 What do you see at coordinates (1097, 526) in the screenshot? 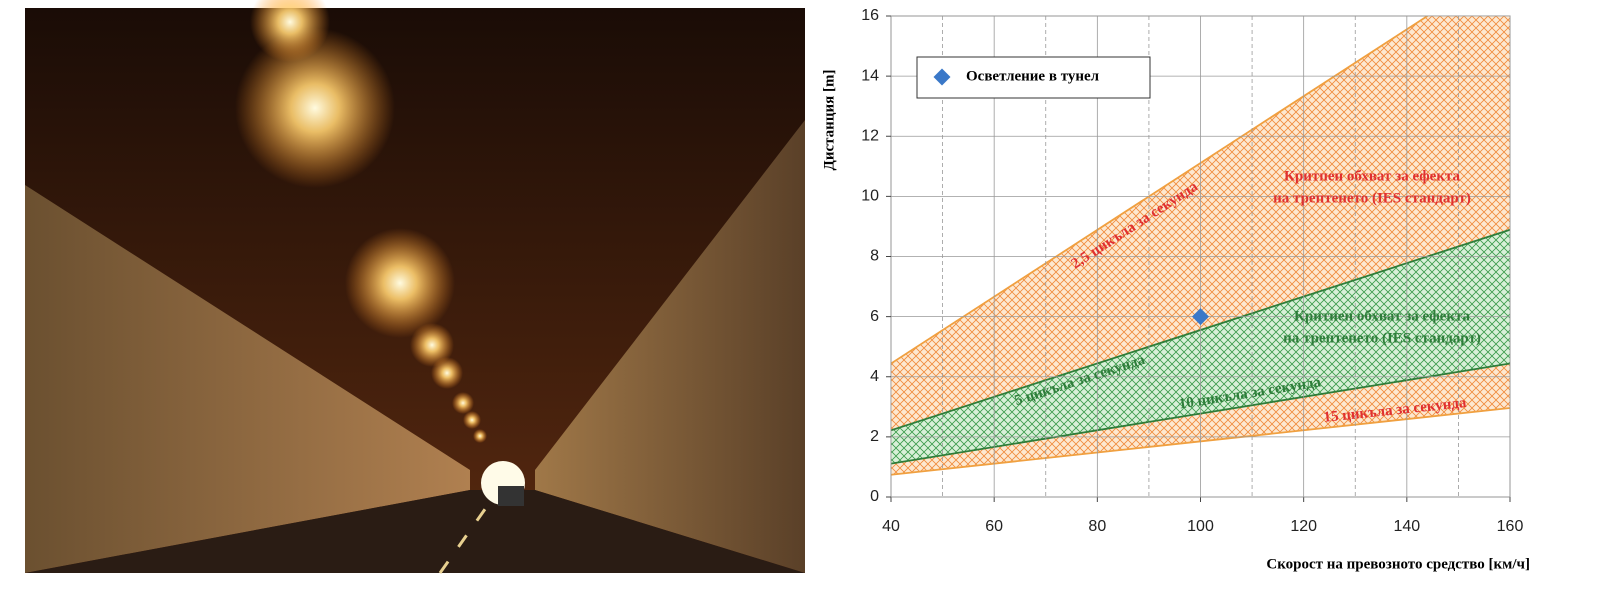
I see `x-tick-label: 80` at bounding box center [1097, 526].